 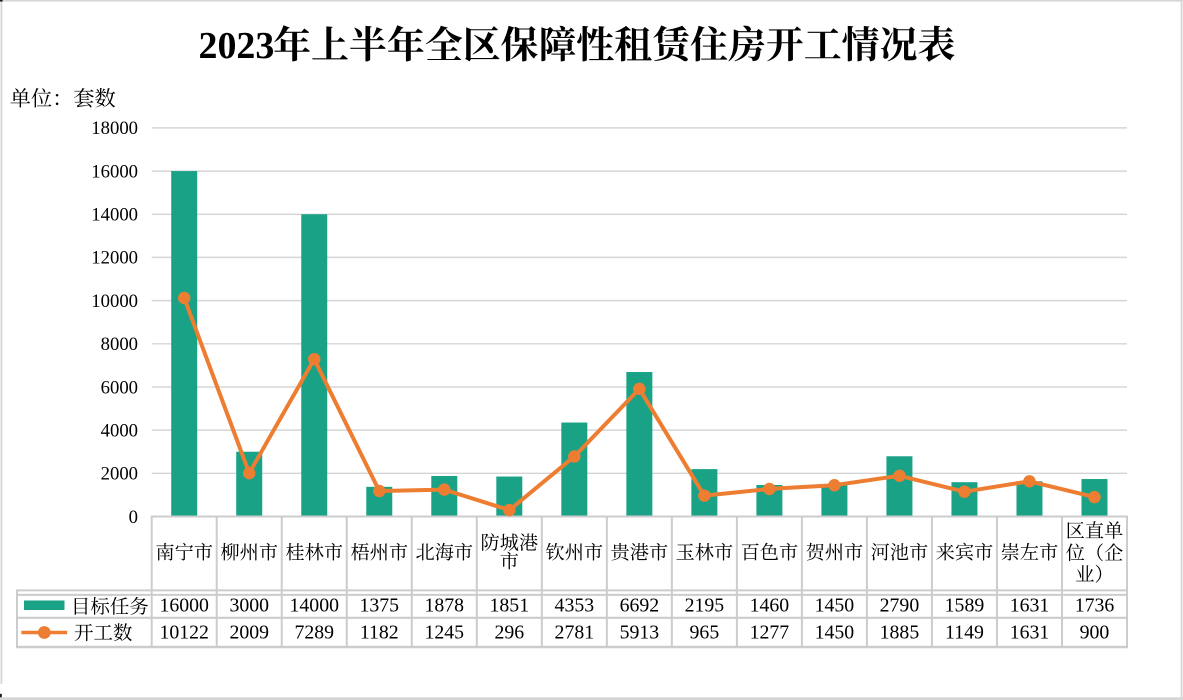 What do you see at coordinates (770, 606) in the screenshot?
I see `svg-text: 1460` at bounding box center [770, 606].